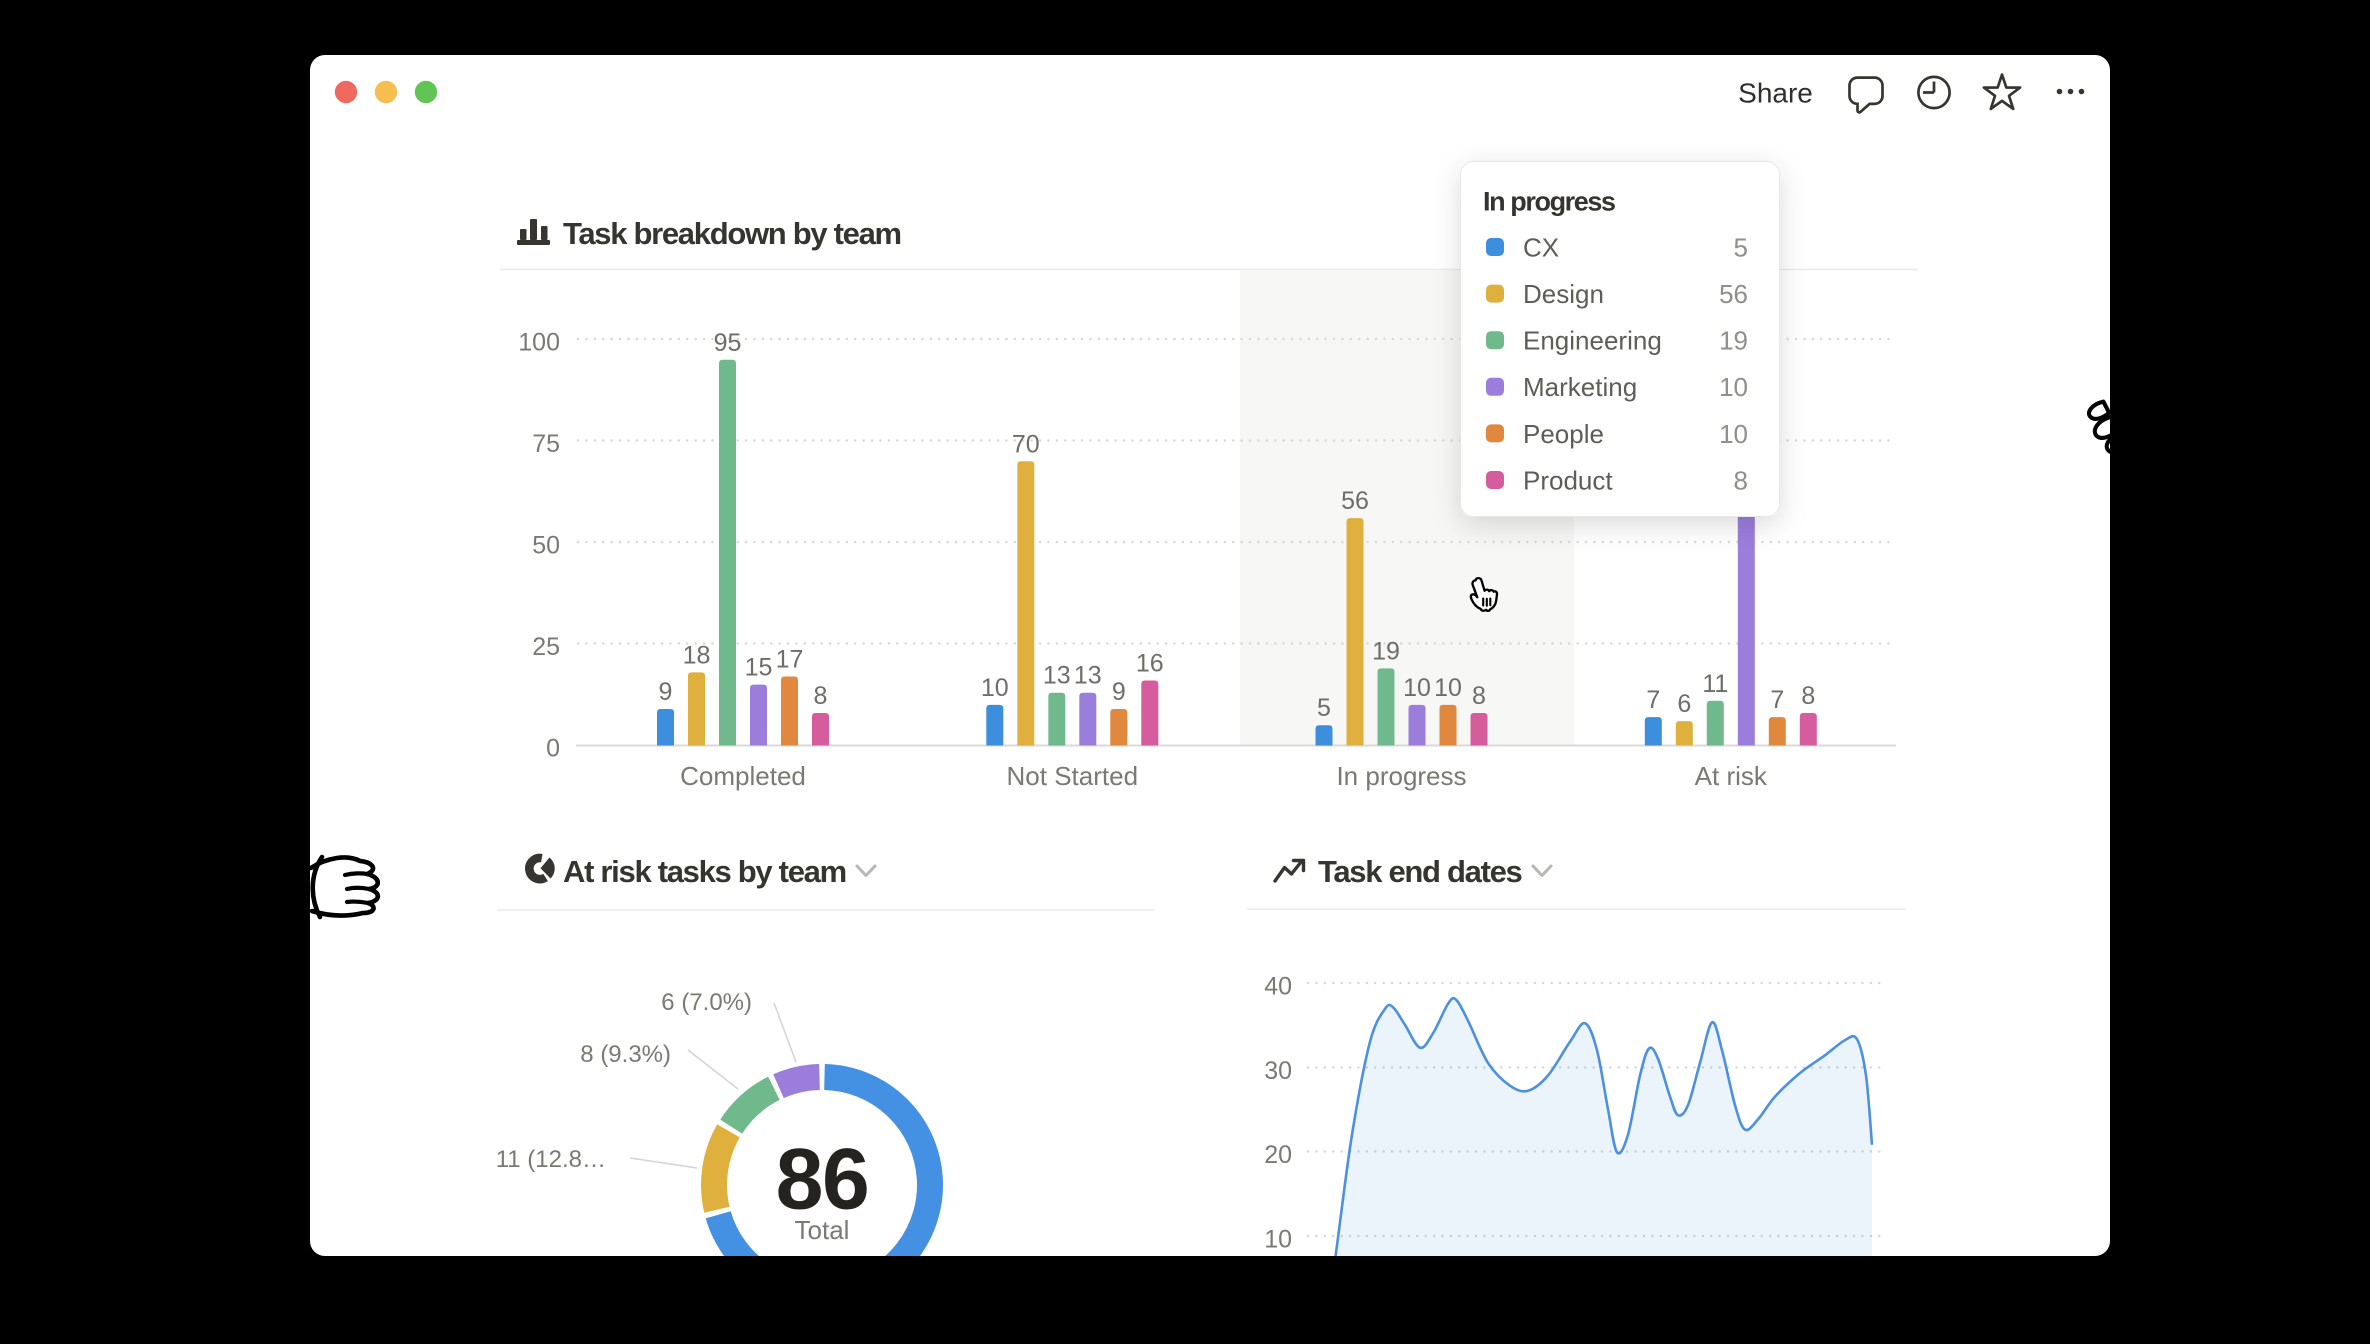 Image resolution: width=2370 pixels, height=1344 pixels. What do you see at coordinates (539, 343) in the screenshot?
I see `svg-text: 100` at bounding box center [539, 343].